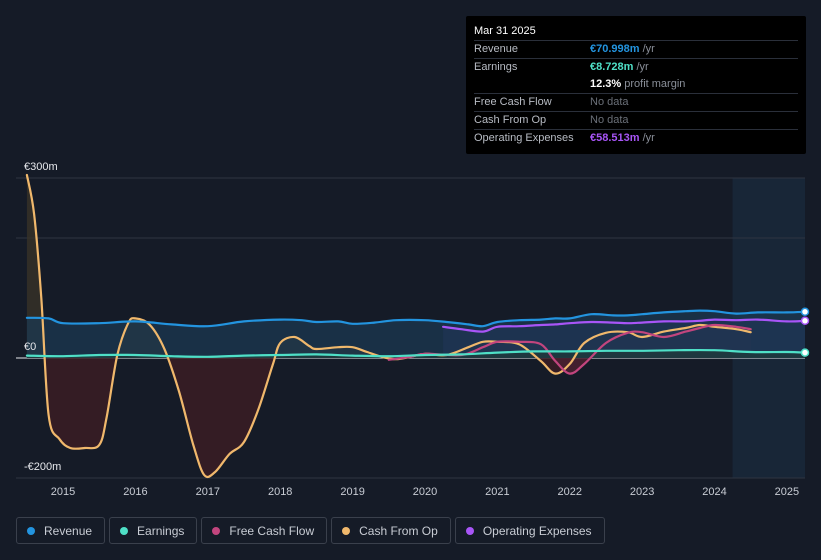 This screenshot has width=821, height=560. I want to click on tooltip-value: €58.513m, so click(615, 138).